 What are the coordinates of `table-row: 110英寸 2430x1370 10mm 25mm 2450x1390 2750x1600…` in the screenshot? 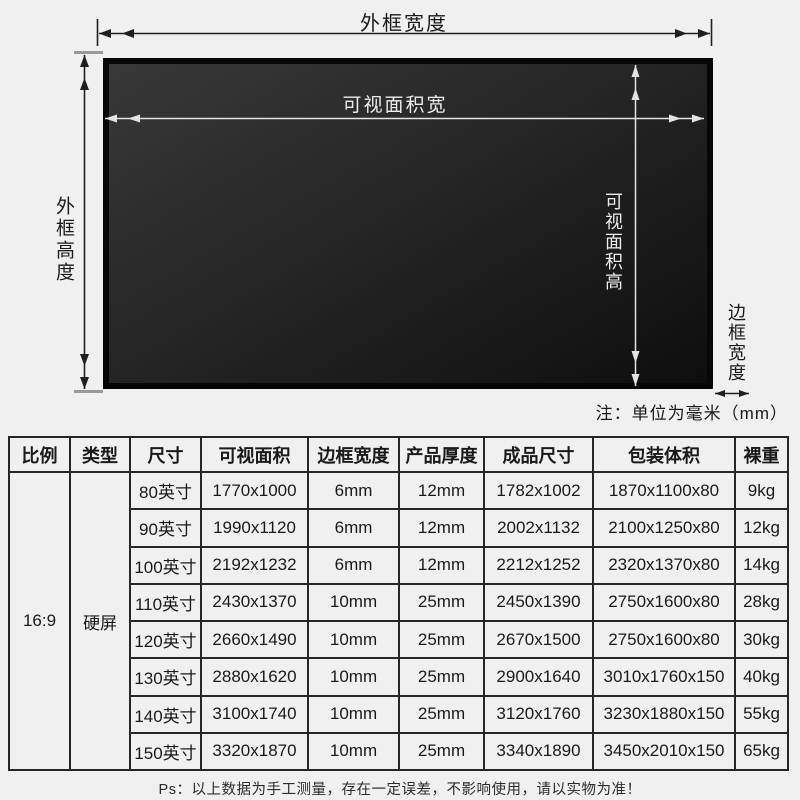 It's located at (399, 602).